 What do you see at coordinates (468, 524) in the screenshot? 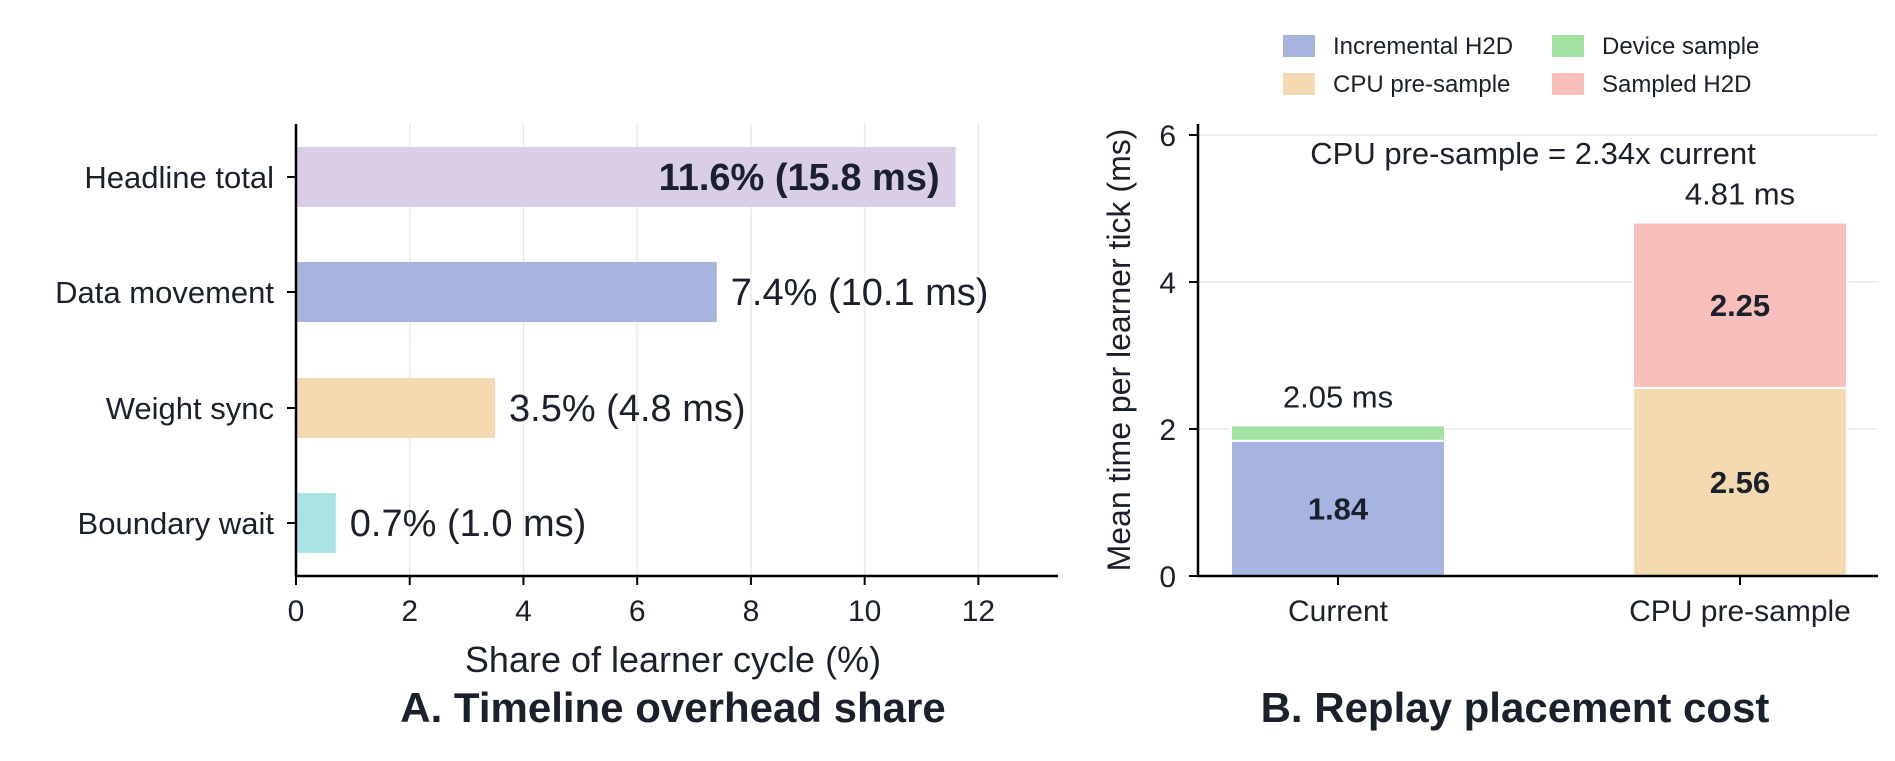
I see `panel-a-data-label: 0.7% (1.0 ms)` at bounding box center [468, 524].